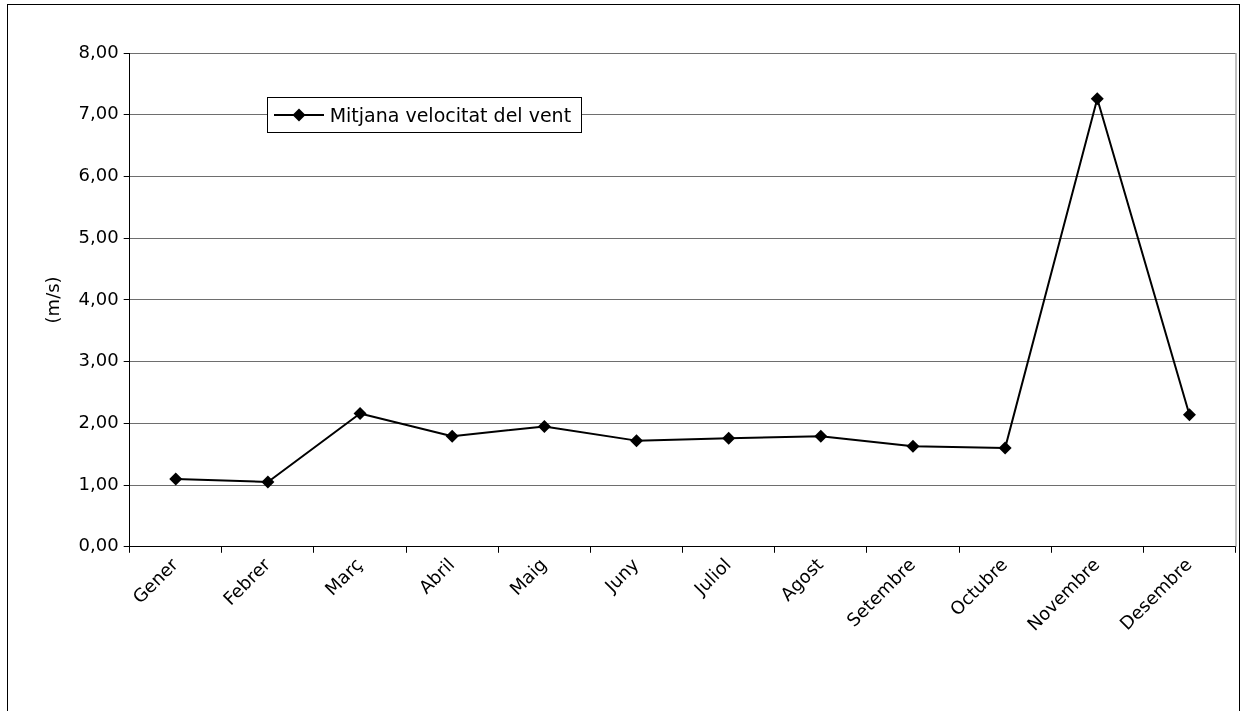 The image size is (1242, 711). I want to click on y-axis-title: (m/s), so click(53, 300).